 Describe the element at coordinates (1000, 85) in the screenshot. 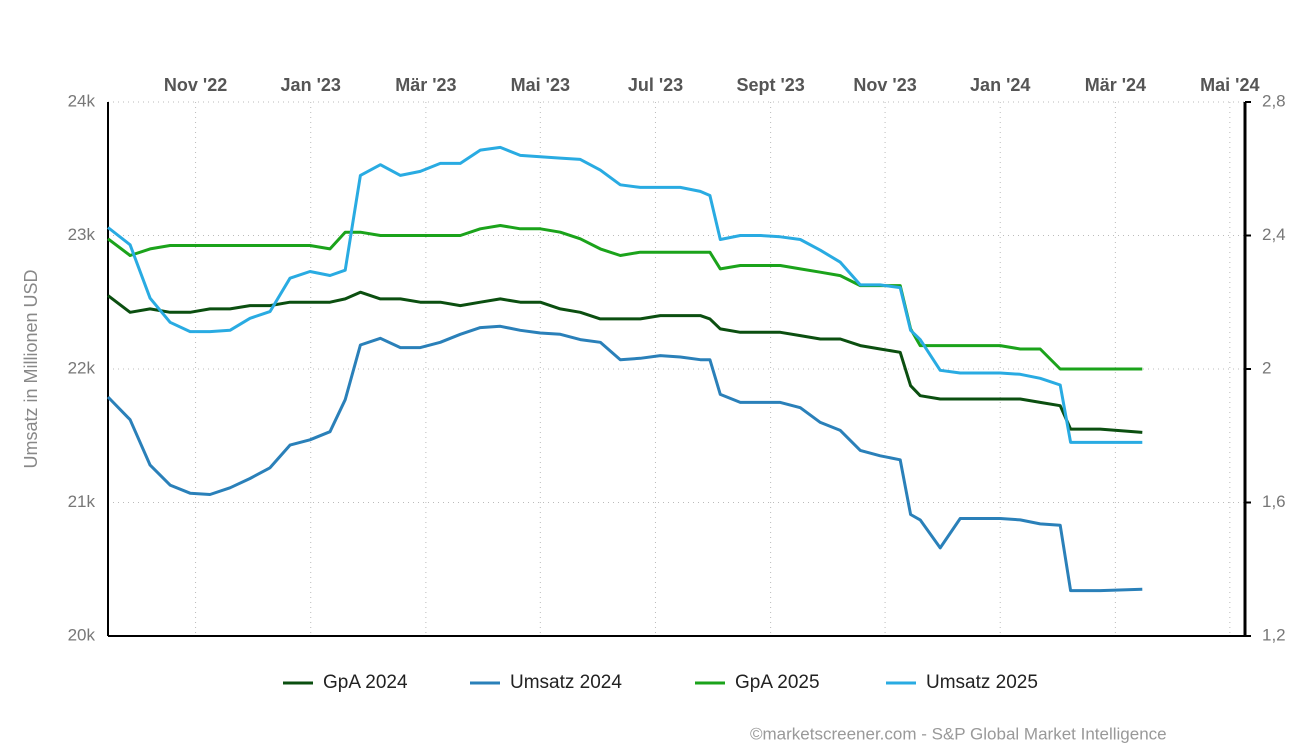

I see `x-tick-label: Jan '24` at that location.